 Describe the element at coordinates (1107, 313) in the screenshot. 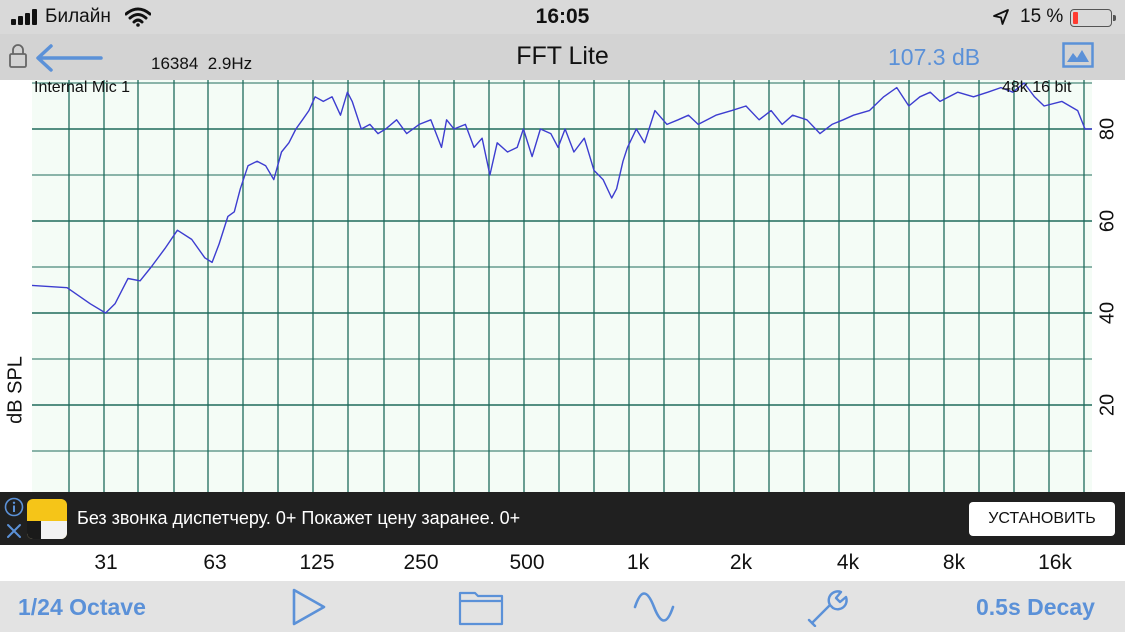

I see `y-tick-label: 40` at that location.